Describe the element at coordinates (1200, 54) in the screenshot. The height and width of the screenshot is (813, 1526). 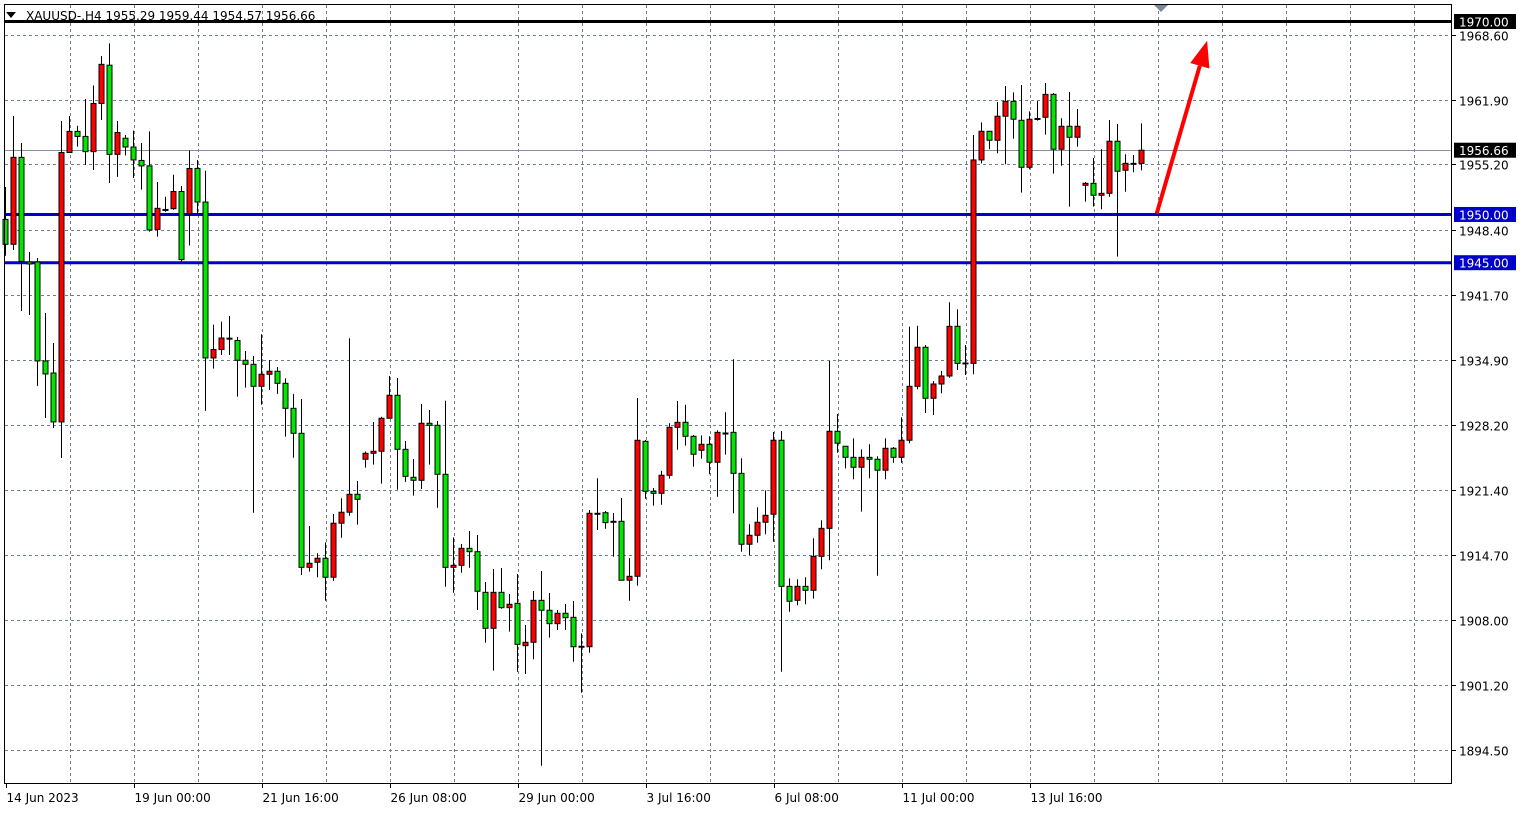
I see `arrow-head-icon` at that location.